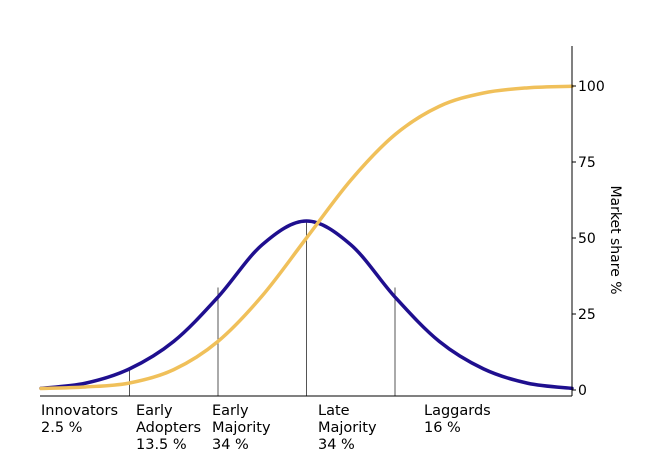 This screenshot has width=652, height=462. What do you see at coordinates (168, 428) in the screenshot?
I see `segment-name-early-adopters-line2: Adopters` at bounding box center [168, 428].